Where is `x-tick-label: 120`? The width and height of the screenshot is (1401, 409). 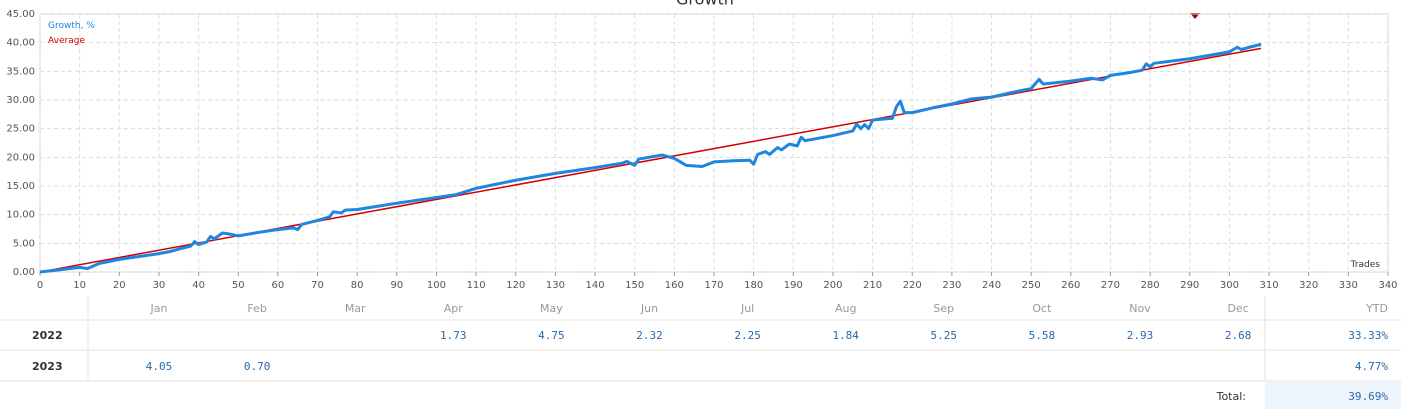
x-tick-label: 120 is located at coordinates (515, 285).